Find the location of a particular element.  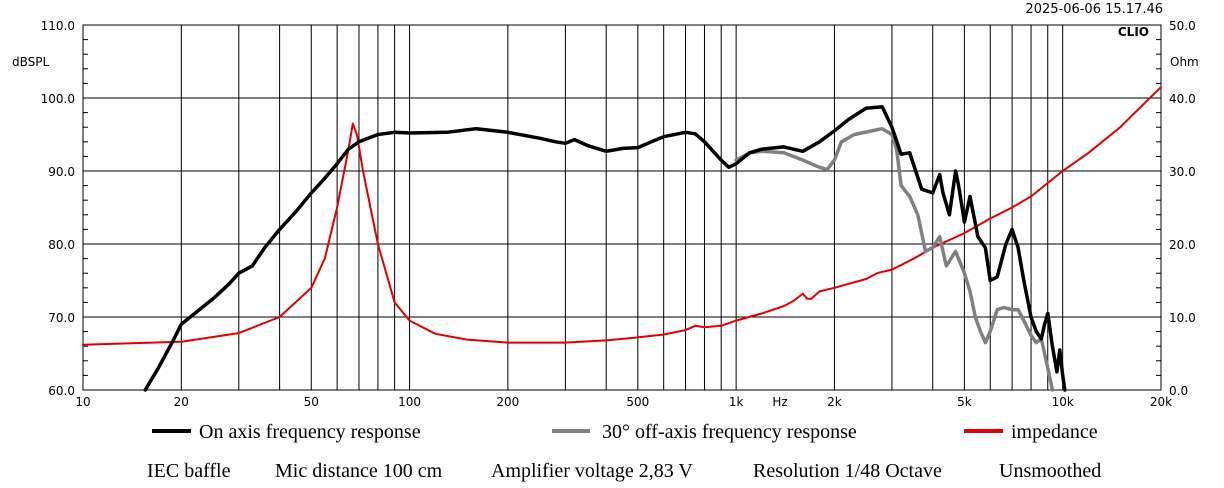

legend-label-impedance: impedance is located at coordinates (1054, 432).